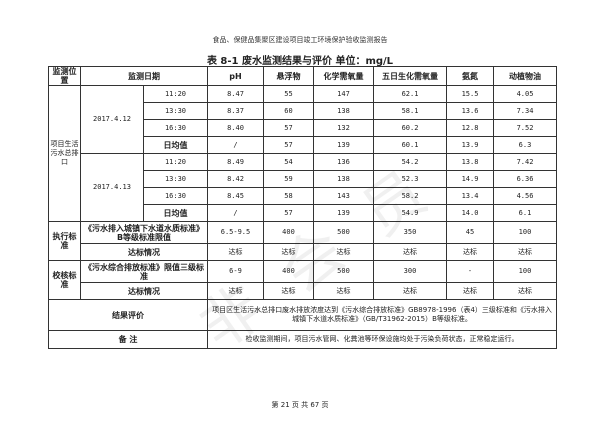 The height and width of the screenshot is (424, 600). What do you see at coordinates (343, 162) in the screenshot?
I see `table-cell: 136` at bounding box center [343, 162].